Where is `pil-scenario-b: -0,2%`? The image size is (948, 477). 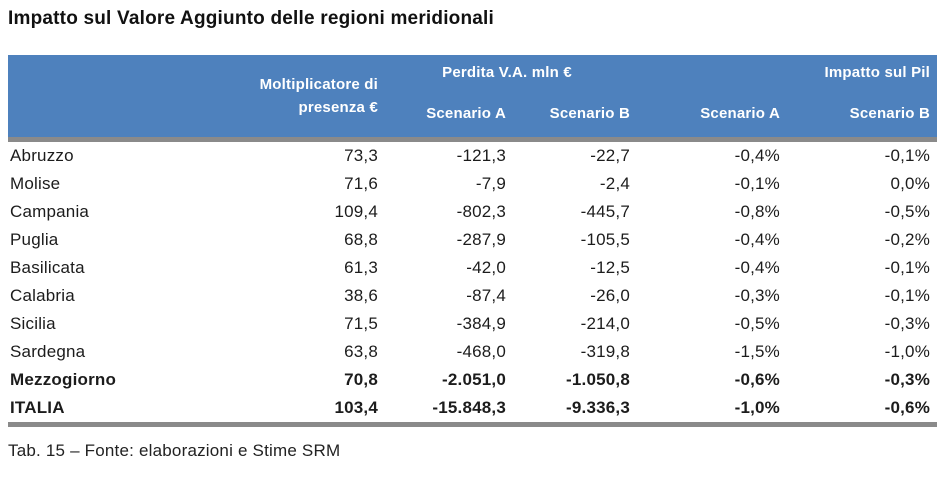 pil-scenario-b: -0,2% is located at coordinates (860, 240).